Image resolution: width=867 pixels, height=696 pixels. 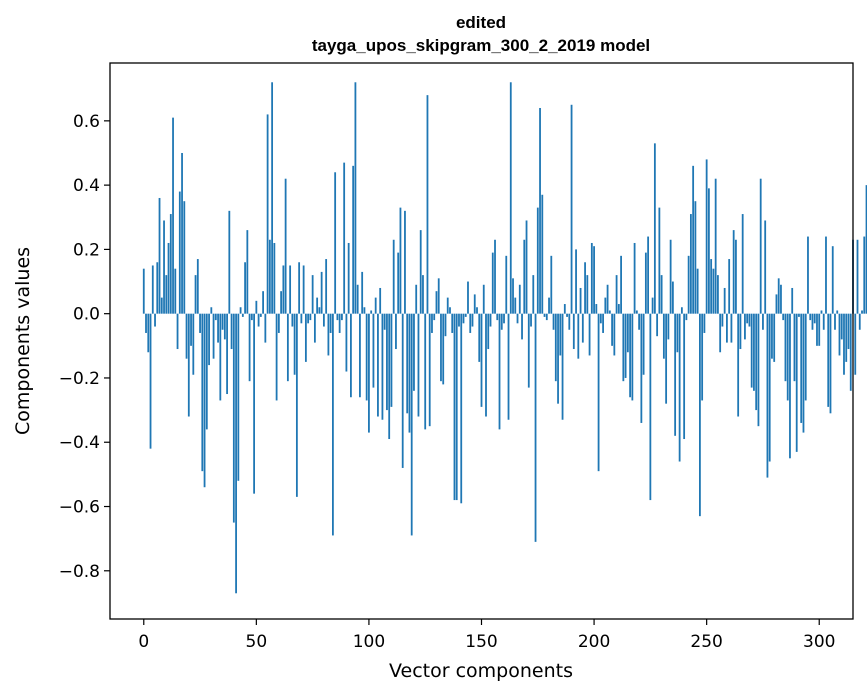 I want to click on chart-title-line2: tayga_upos_skipgram_300_2_2019 model, so click(x=481, y=45).